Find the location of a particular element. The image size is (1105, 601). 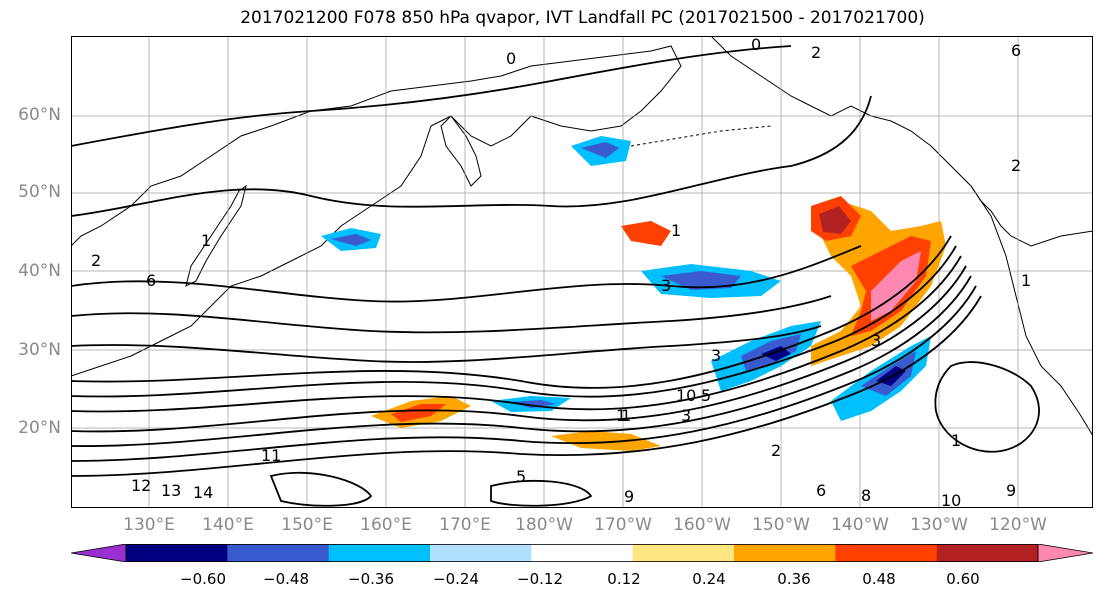

colorbar-border is located at coordinates (582, 553).